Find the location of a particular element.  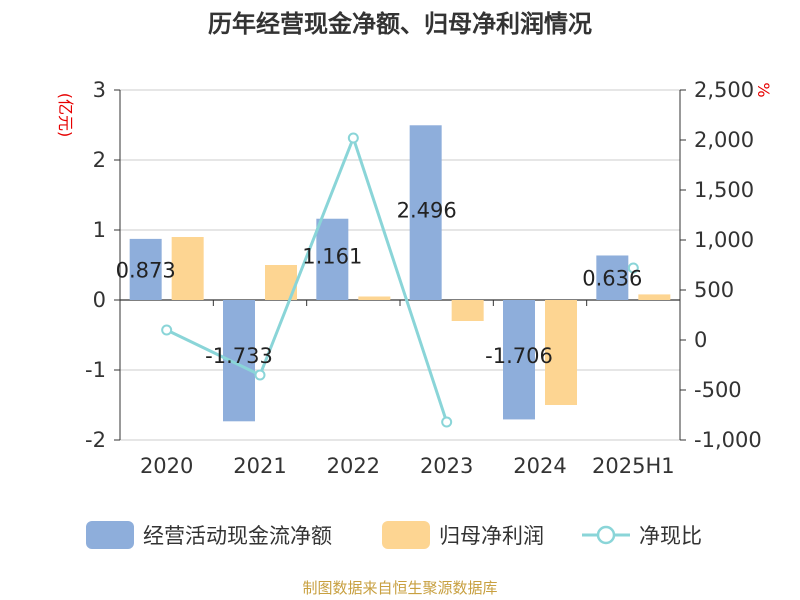

x-tick-label: 2022 is located at coordinates (353, 466).